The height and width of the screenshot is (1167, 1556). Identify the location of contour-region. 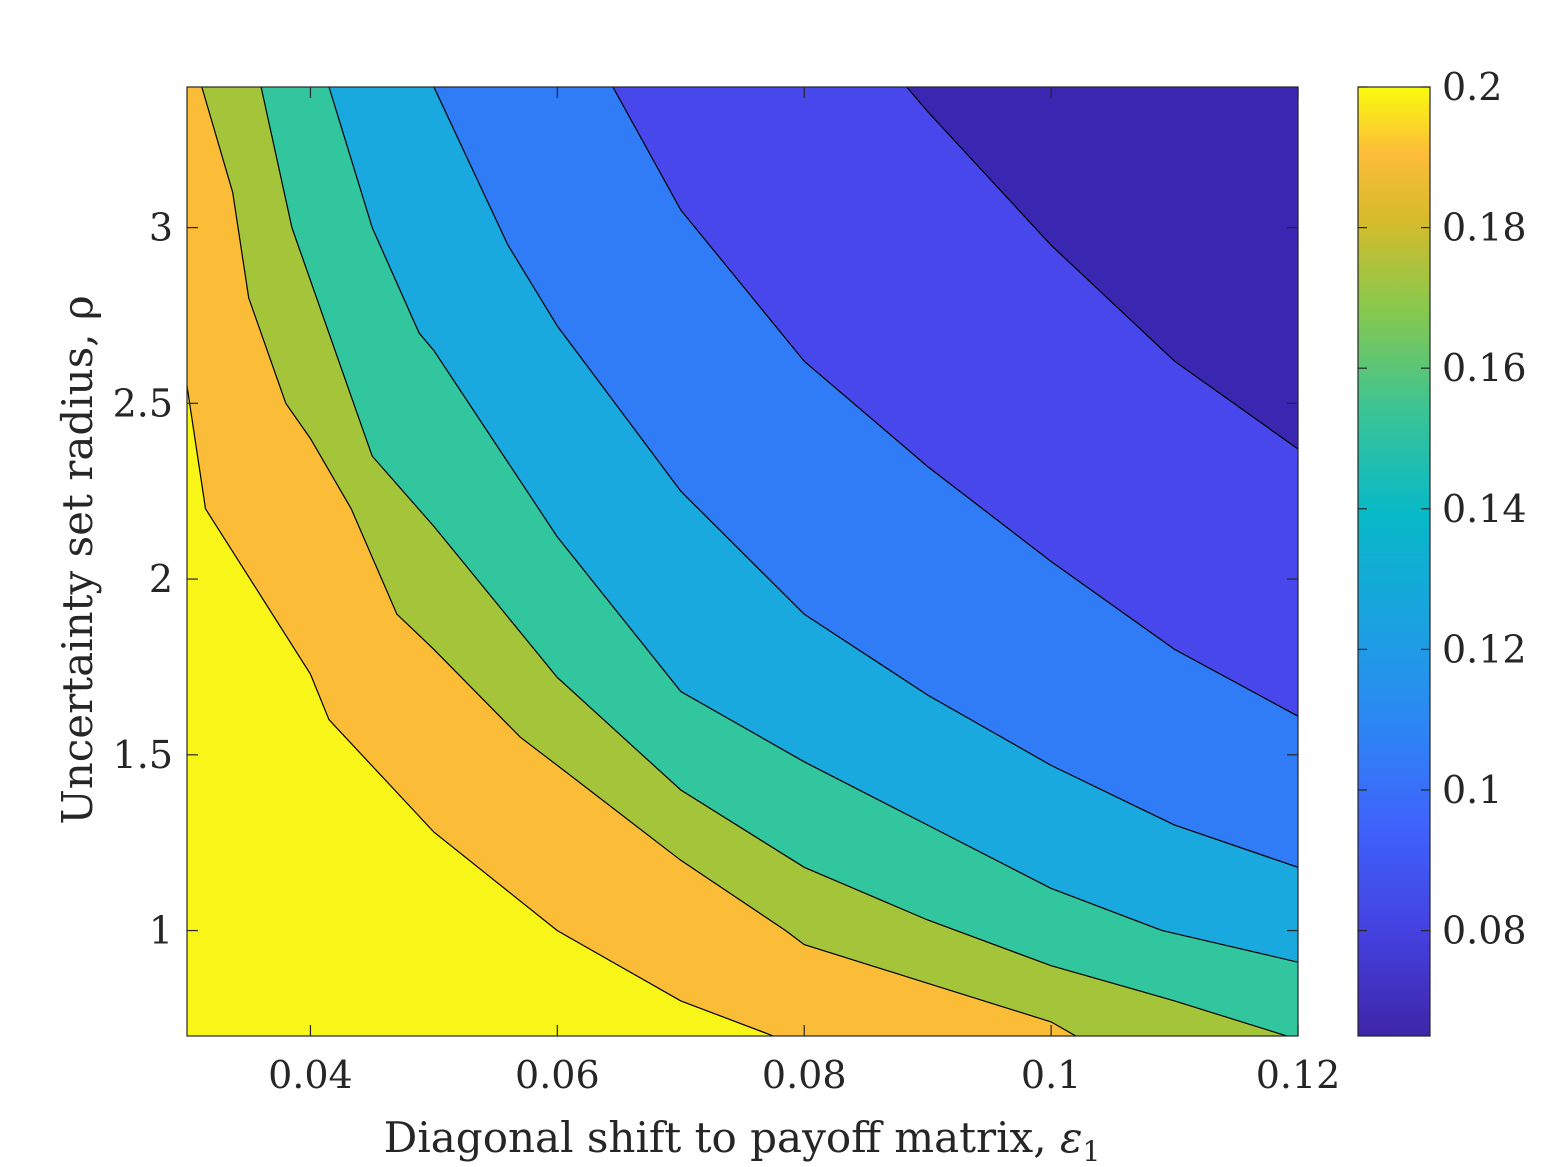
(1102, 268).